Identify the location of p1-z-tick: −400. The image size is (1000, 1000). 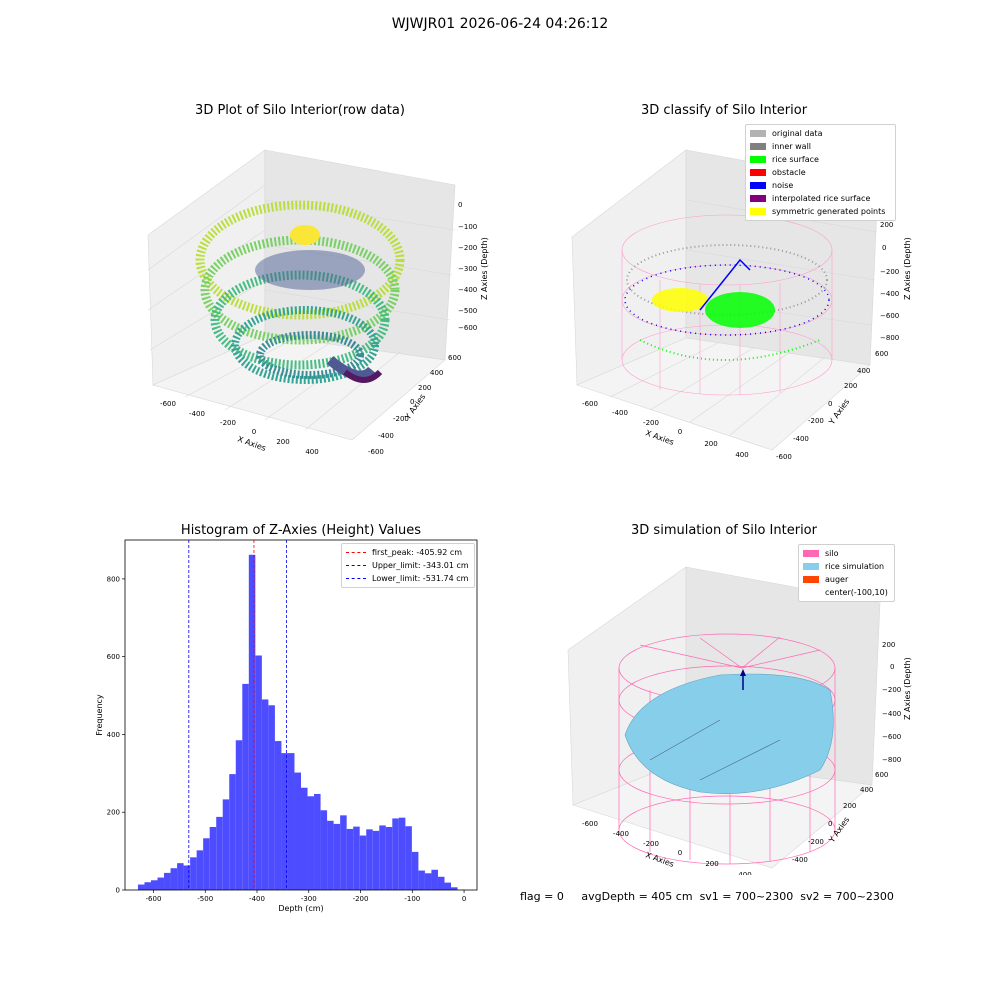
(467, 290).